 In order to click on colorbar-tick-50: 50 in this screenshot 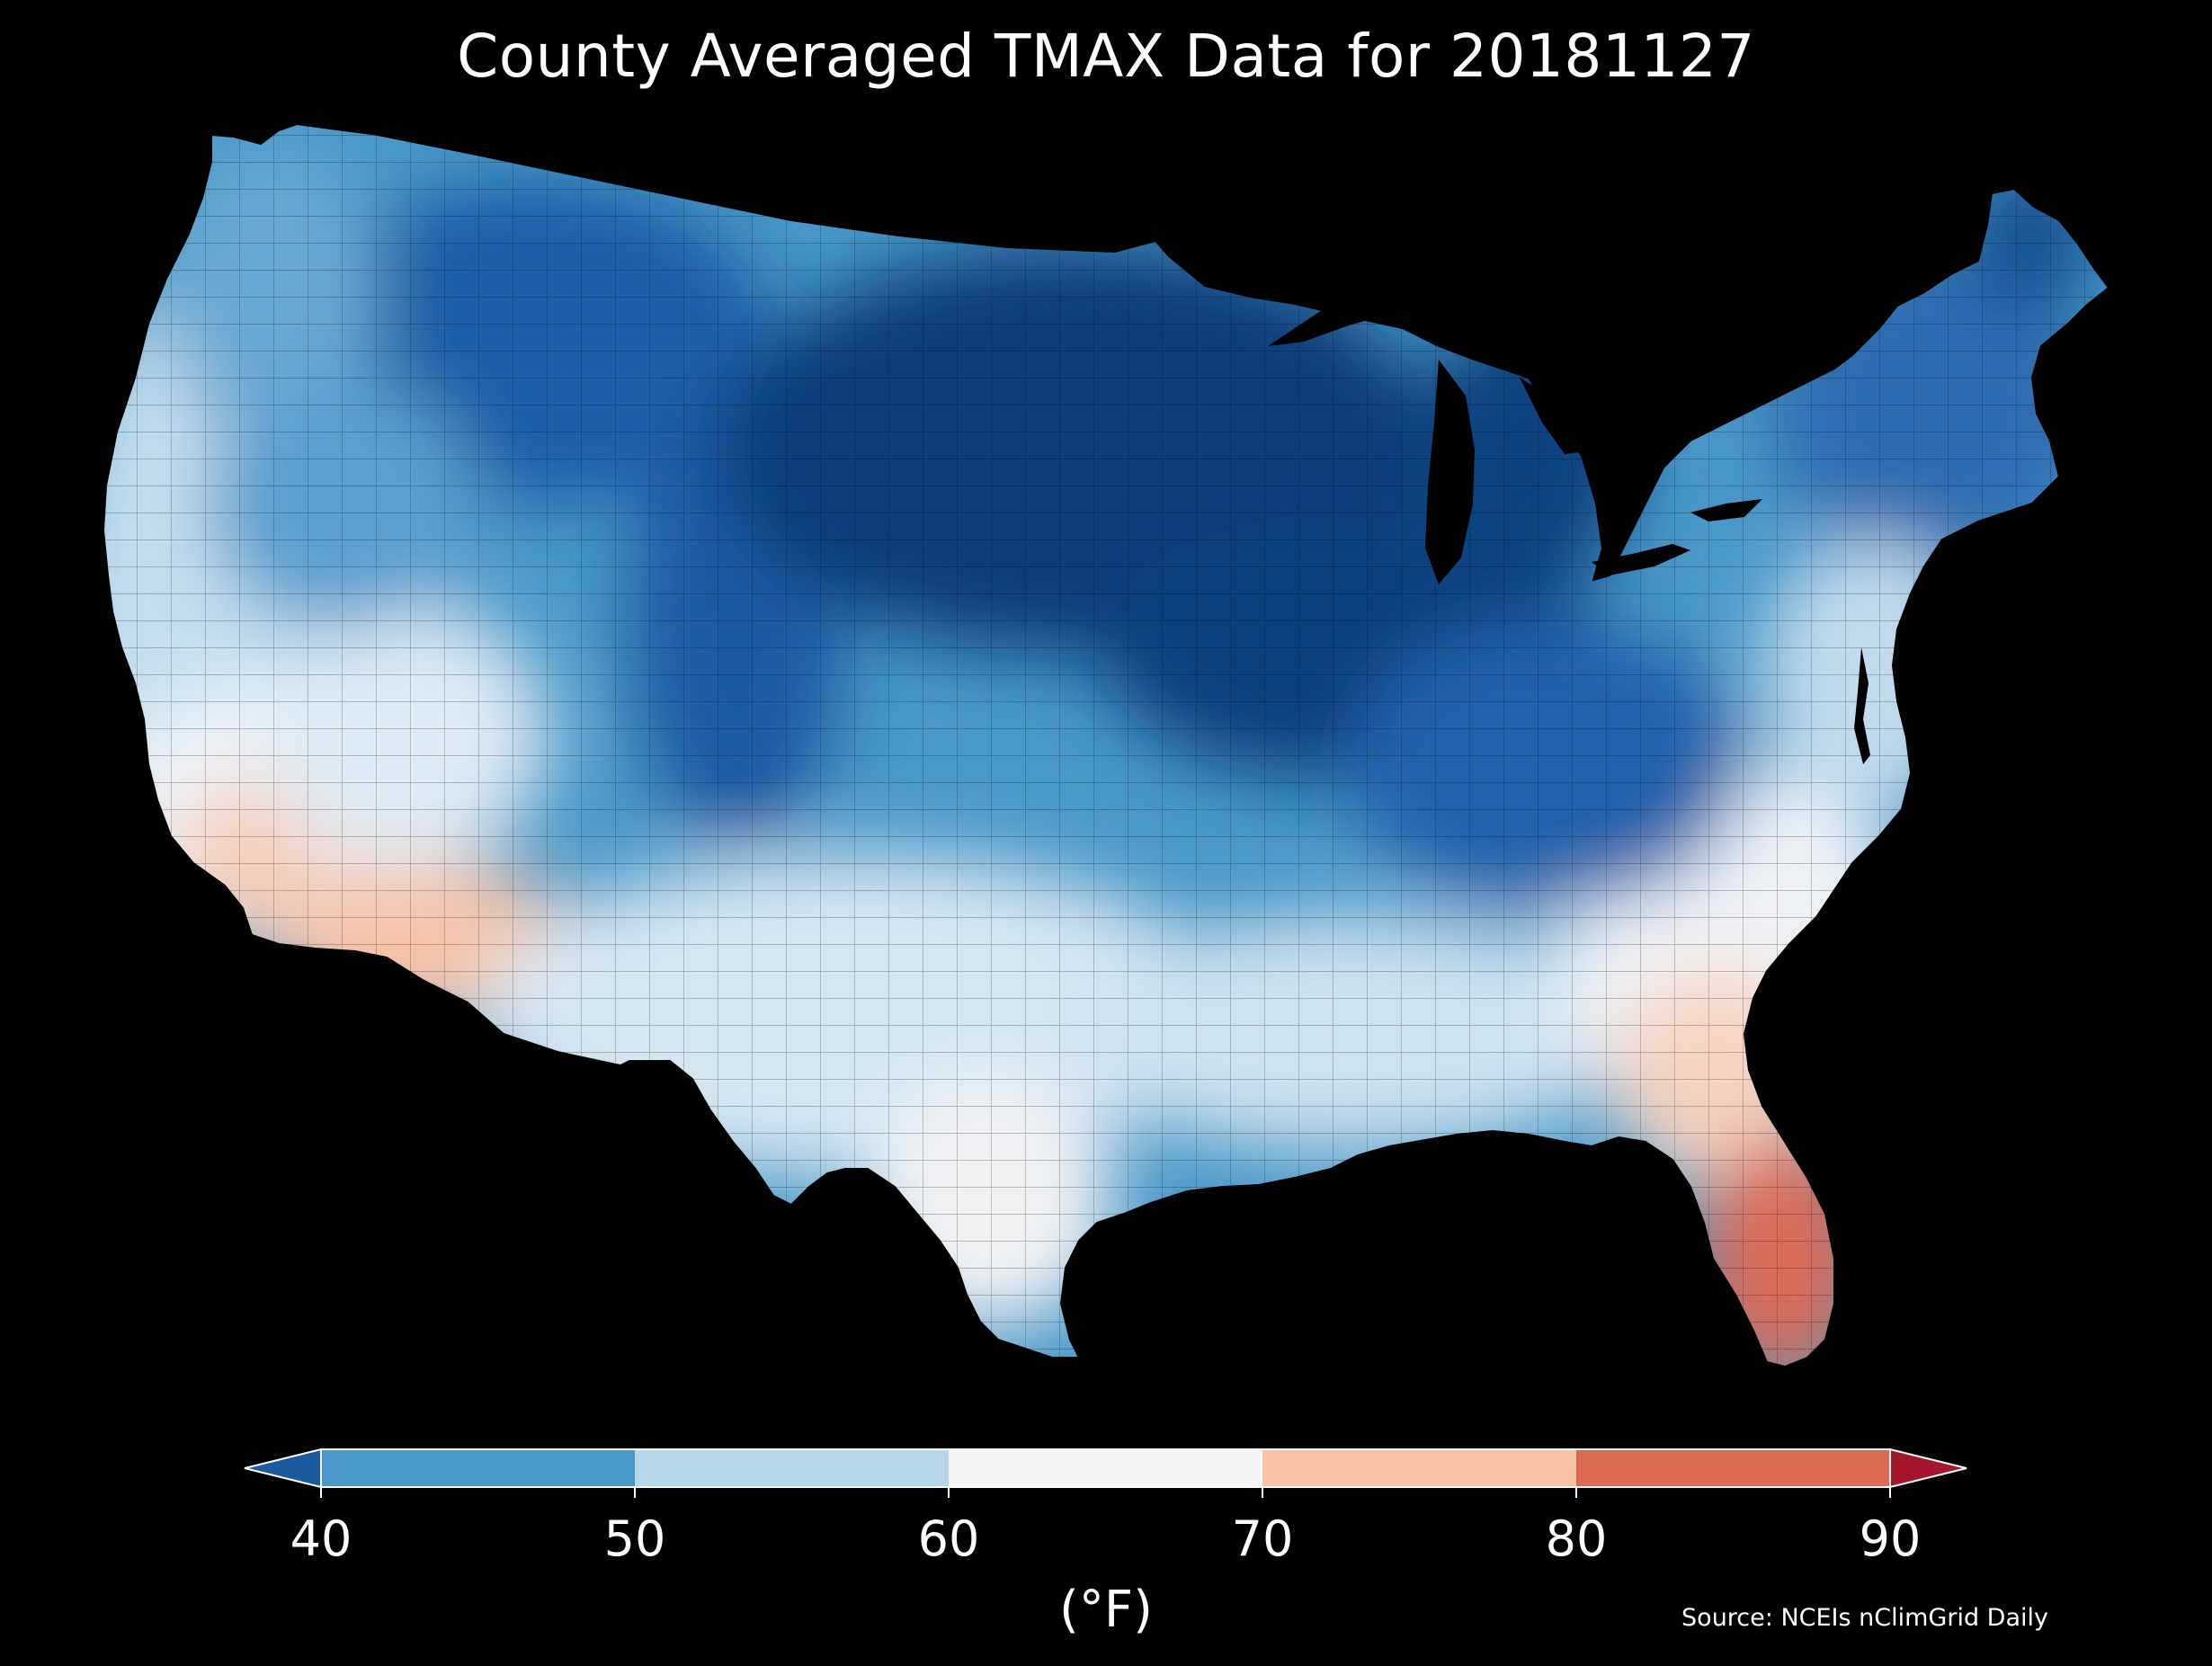, I will do `click(634, 1538)`.